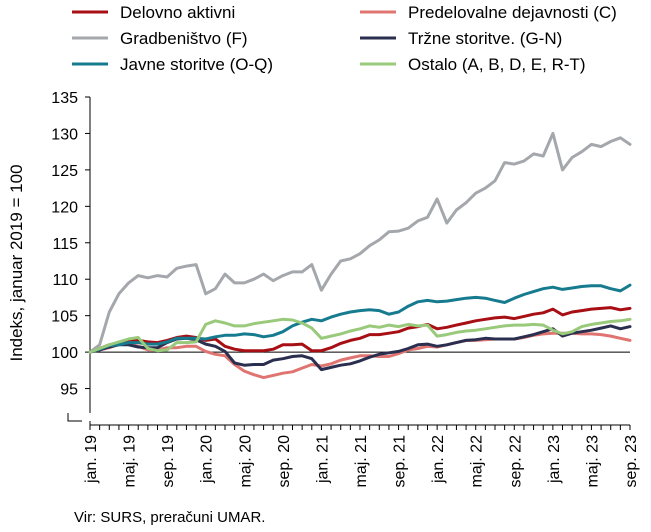 The image size is (651, 532). I want to click on x-tick-label: maj. 20, so click(245, 461).